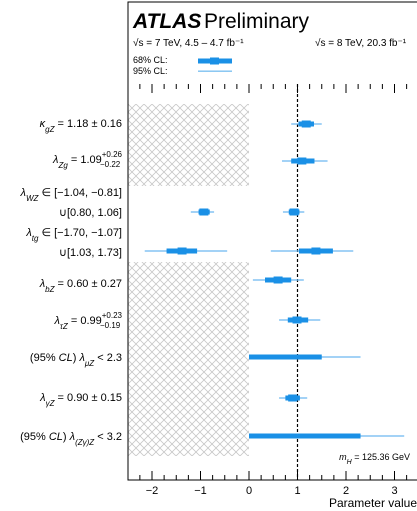  What do you see at coordinates (361, 43) in the screenshot?
I see `energy-8tev-label: √s = 8 TeV, 20.3 fb⁻¹` at bounding box center [361, 43].